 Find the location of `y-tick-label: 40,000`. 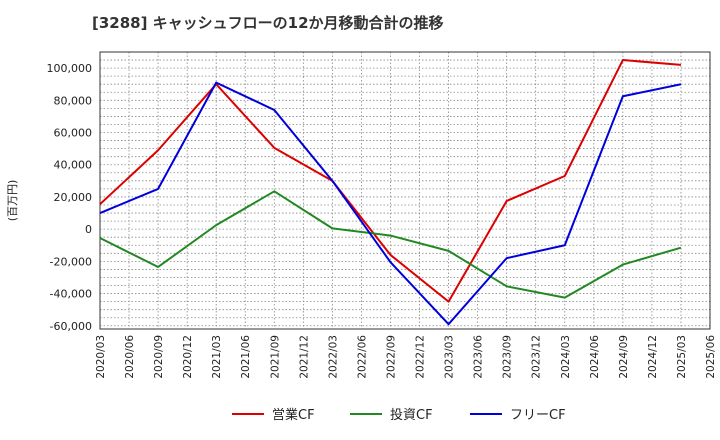

y-tick-label: 40,000 is located at coordinates (73, 165).